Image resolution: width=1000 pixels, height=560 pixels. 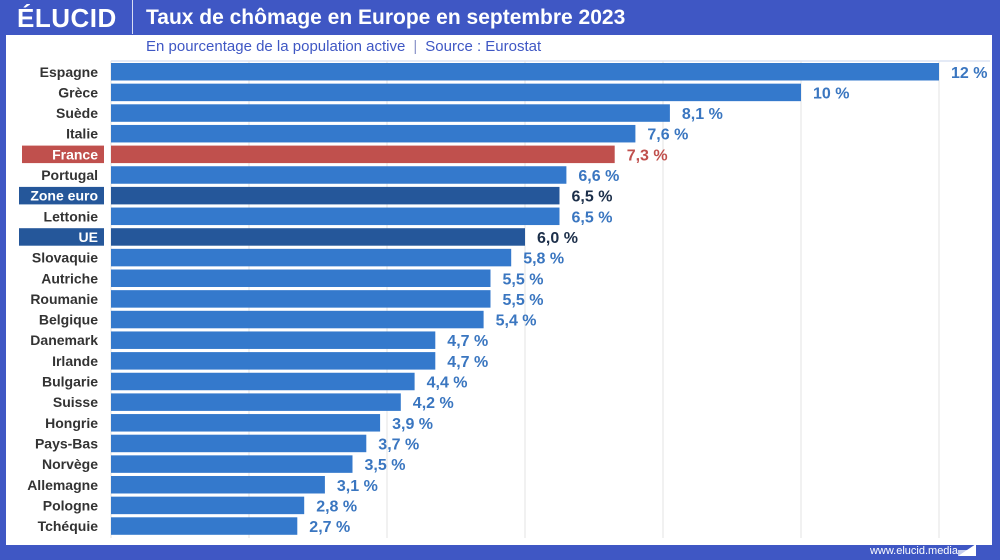 What do you see at coordinates (132, 17) in the screenshot?
I see `header-divider` at bounding box center [132, 17].